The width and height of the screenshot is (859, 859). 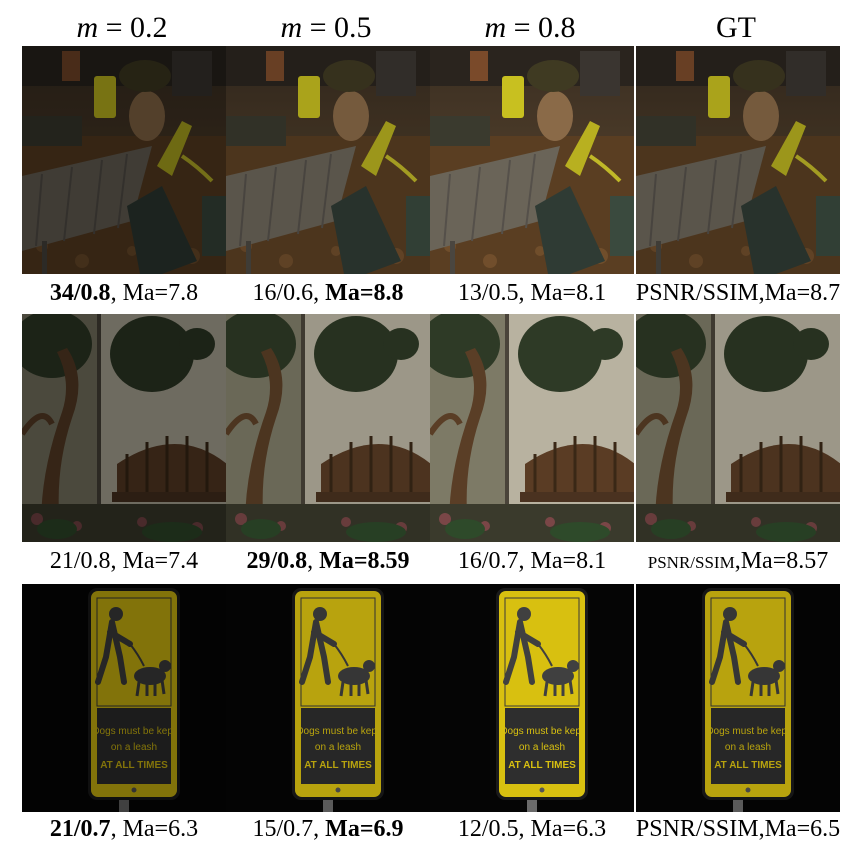 I want to click on caption-text: PSNR/SSIM, so click(x=691, y=562).